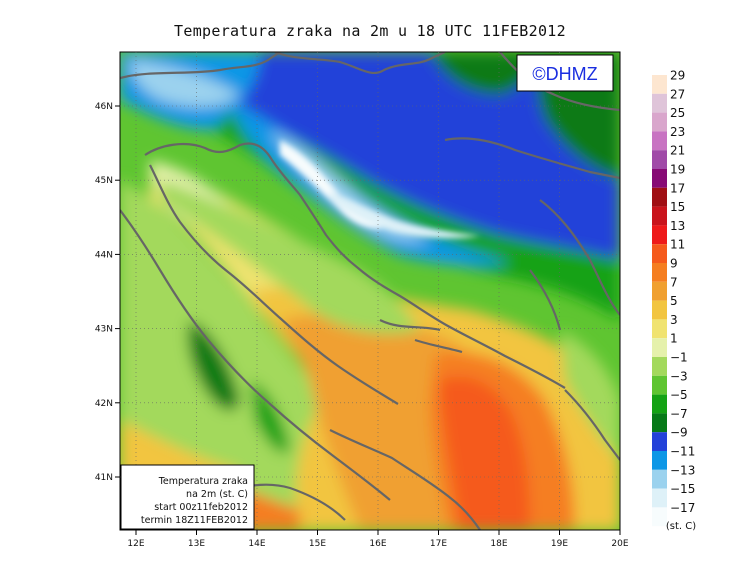 The width and height of the screenshot is (740, 582). I want to click on lon-tick-label: 14E, so click(256, 544).